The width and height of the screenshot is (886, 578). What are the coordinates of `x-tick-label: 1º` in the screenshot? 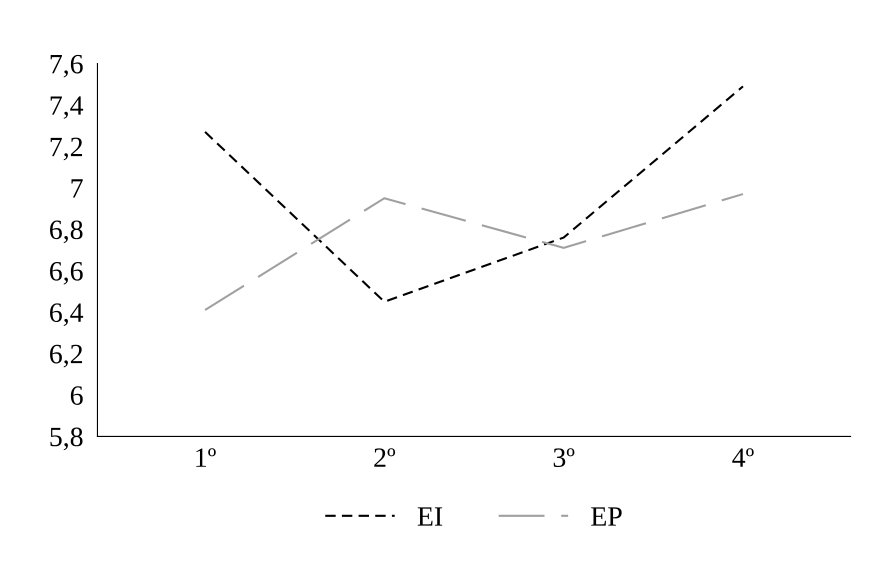 It's located at (206, 457).